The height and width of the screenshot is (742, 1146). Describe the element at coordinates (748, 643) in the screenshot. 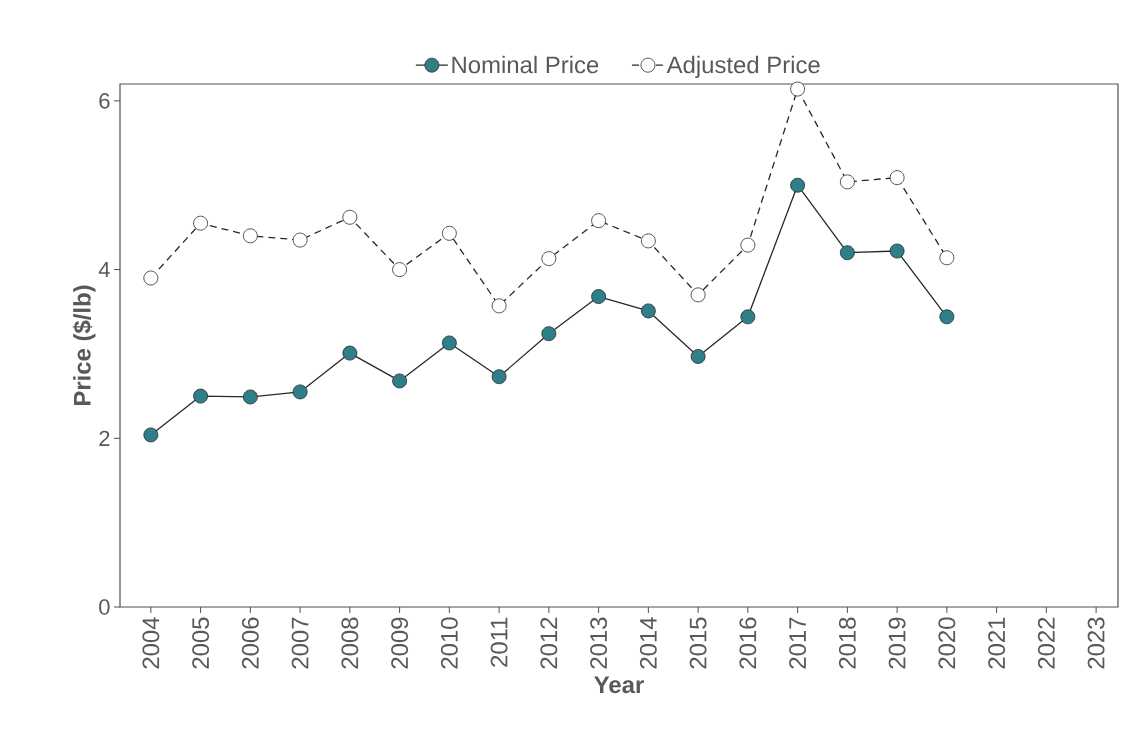

I see `x-tick-label: 2016` at that location.